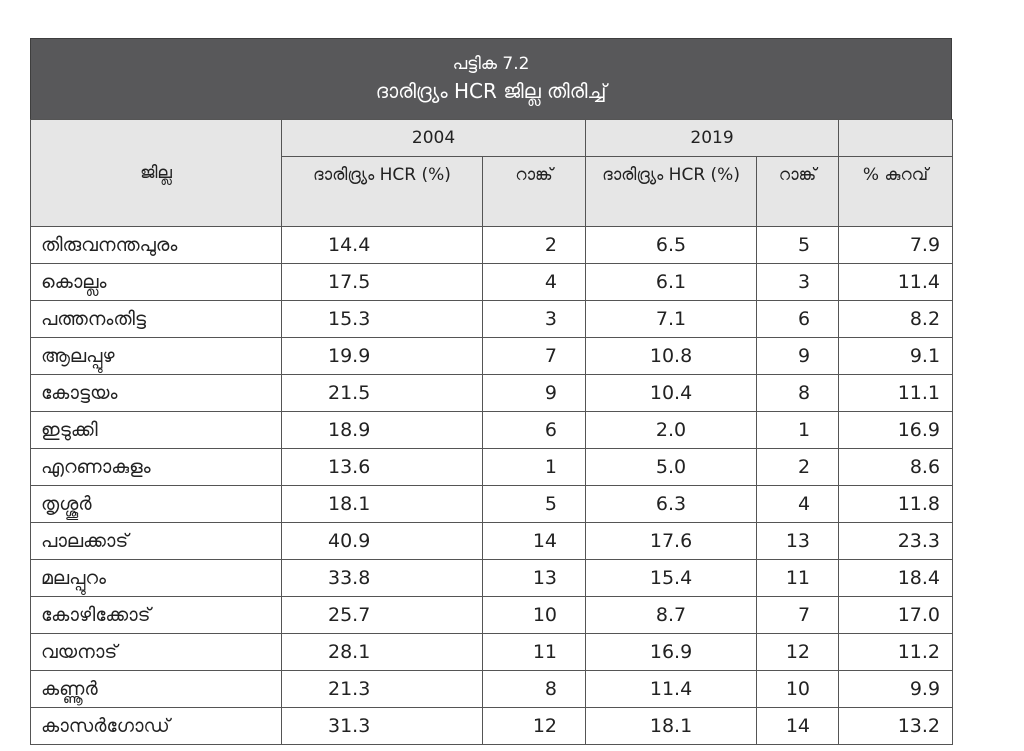 The width and height of the screenshot is (1024, 751). I want to click on district-cell: ഇടുക്കി, so click(156, 430).